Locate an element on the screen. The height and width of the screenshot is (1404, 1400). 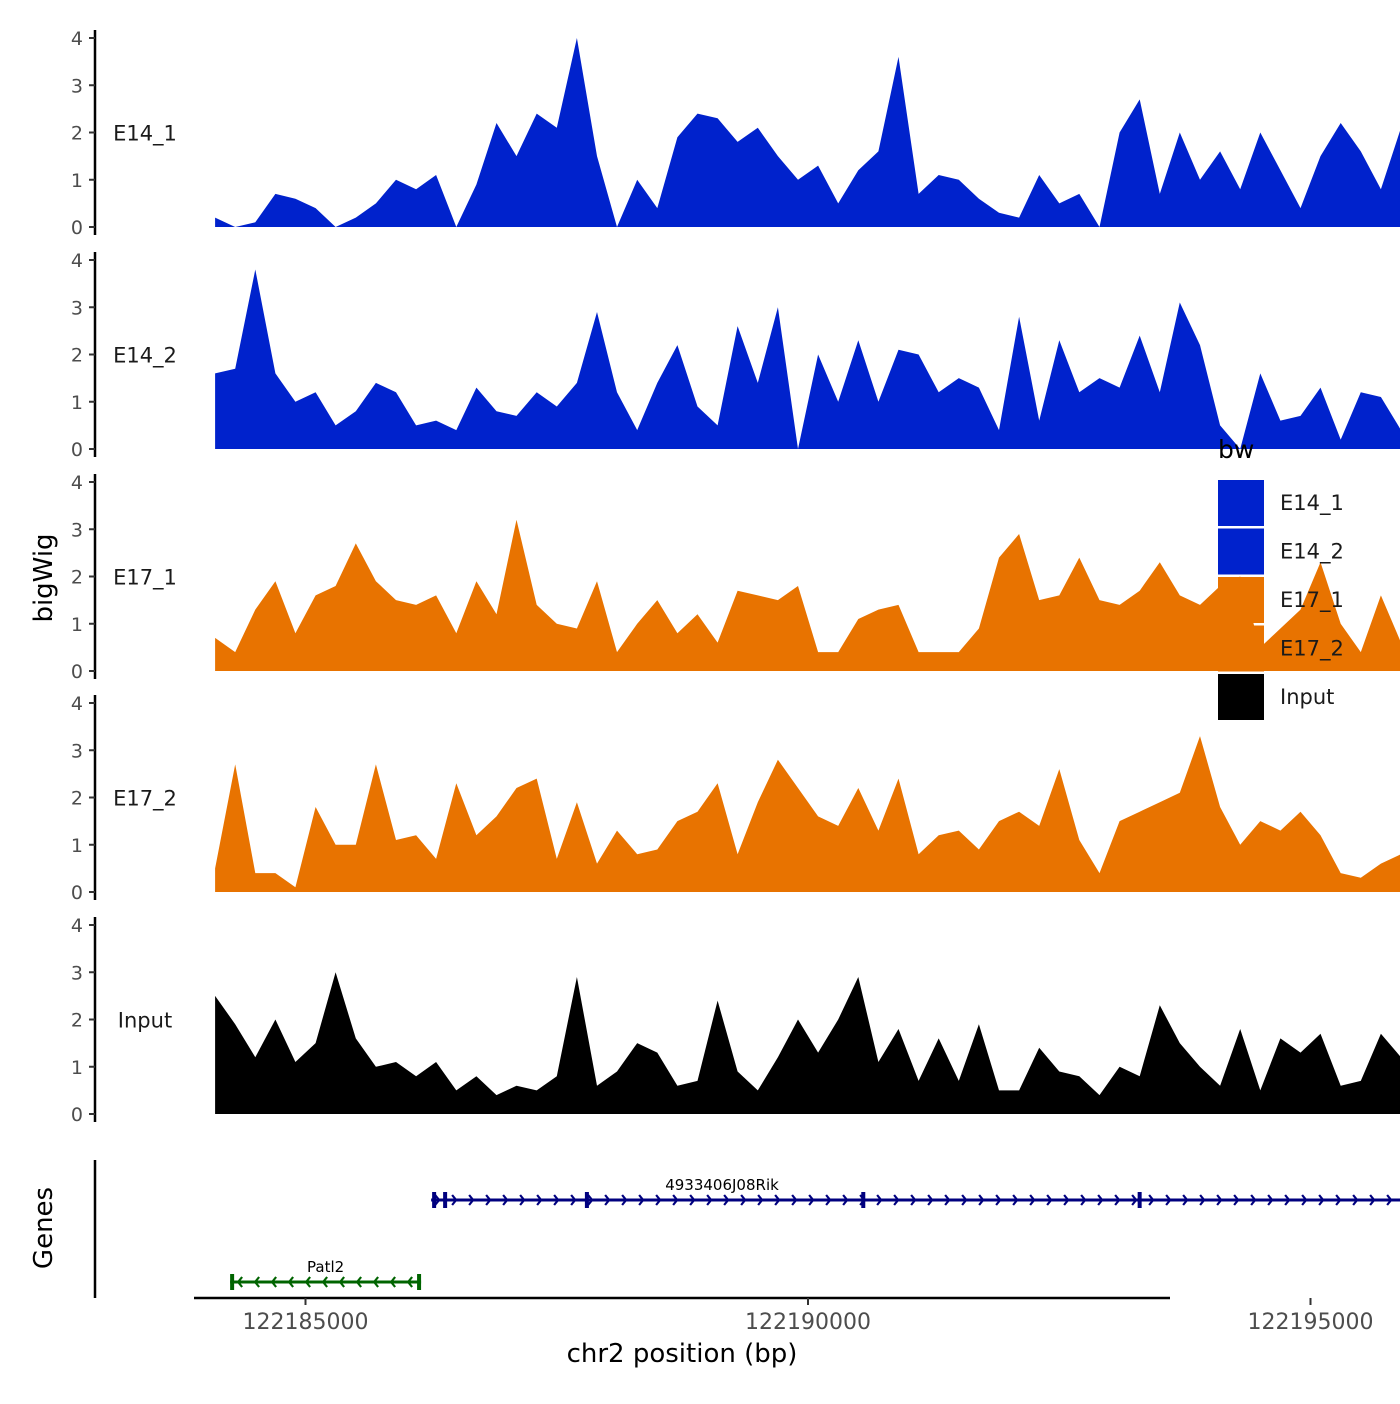
x-tick-label: 122195000 is located at coordinates (1311, 1322).